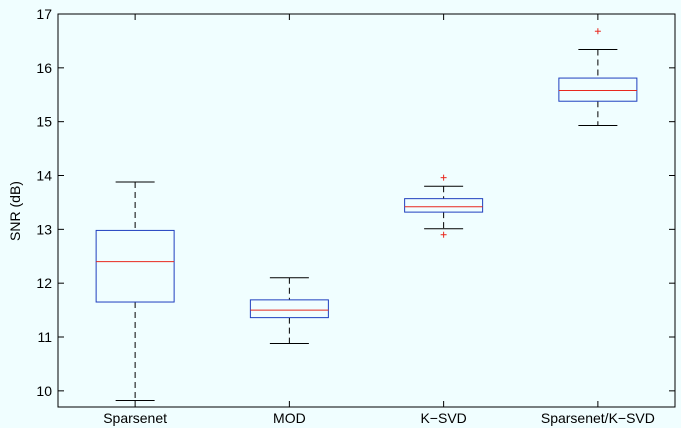 This screenshot has height=428, width=681. Describe the element at coordinates (44, 337) in the screenshot. I see `y-tick-label: 11` at that location.